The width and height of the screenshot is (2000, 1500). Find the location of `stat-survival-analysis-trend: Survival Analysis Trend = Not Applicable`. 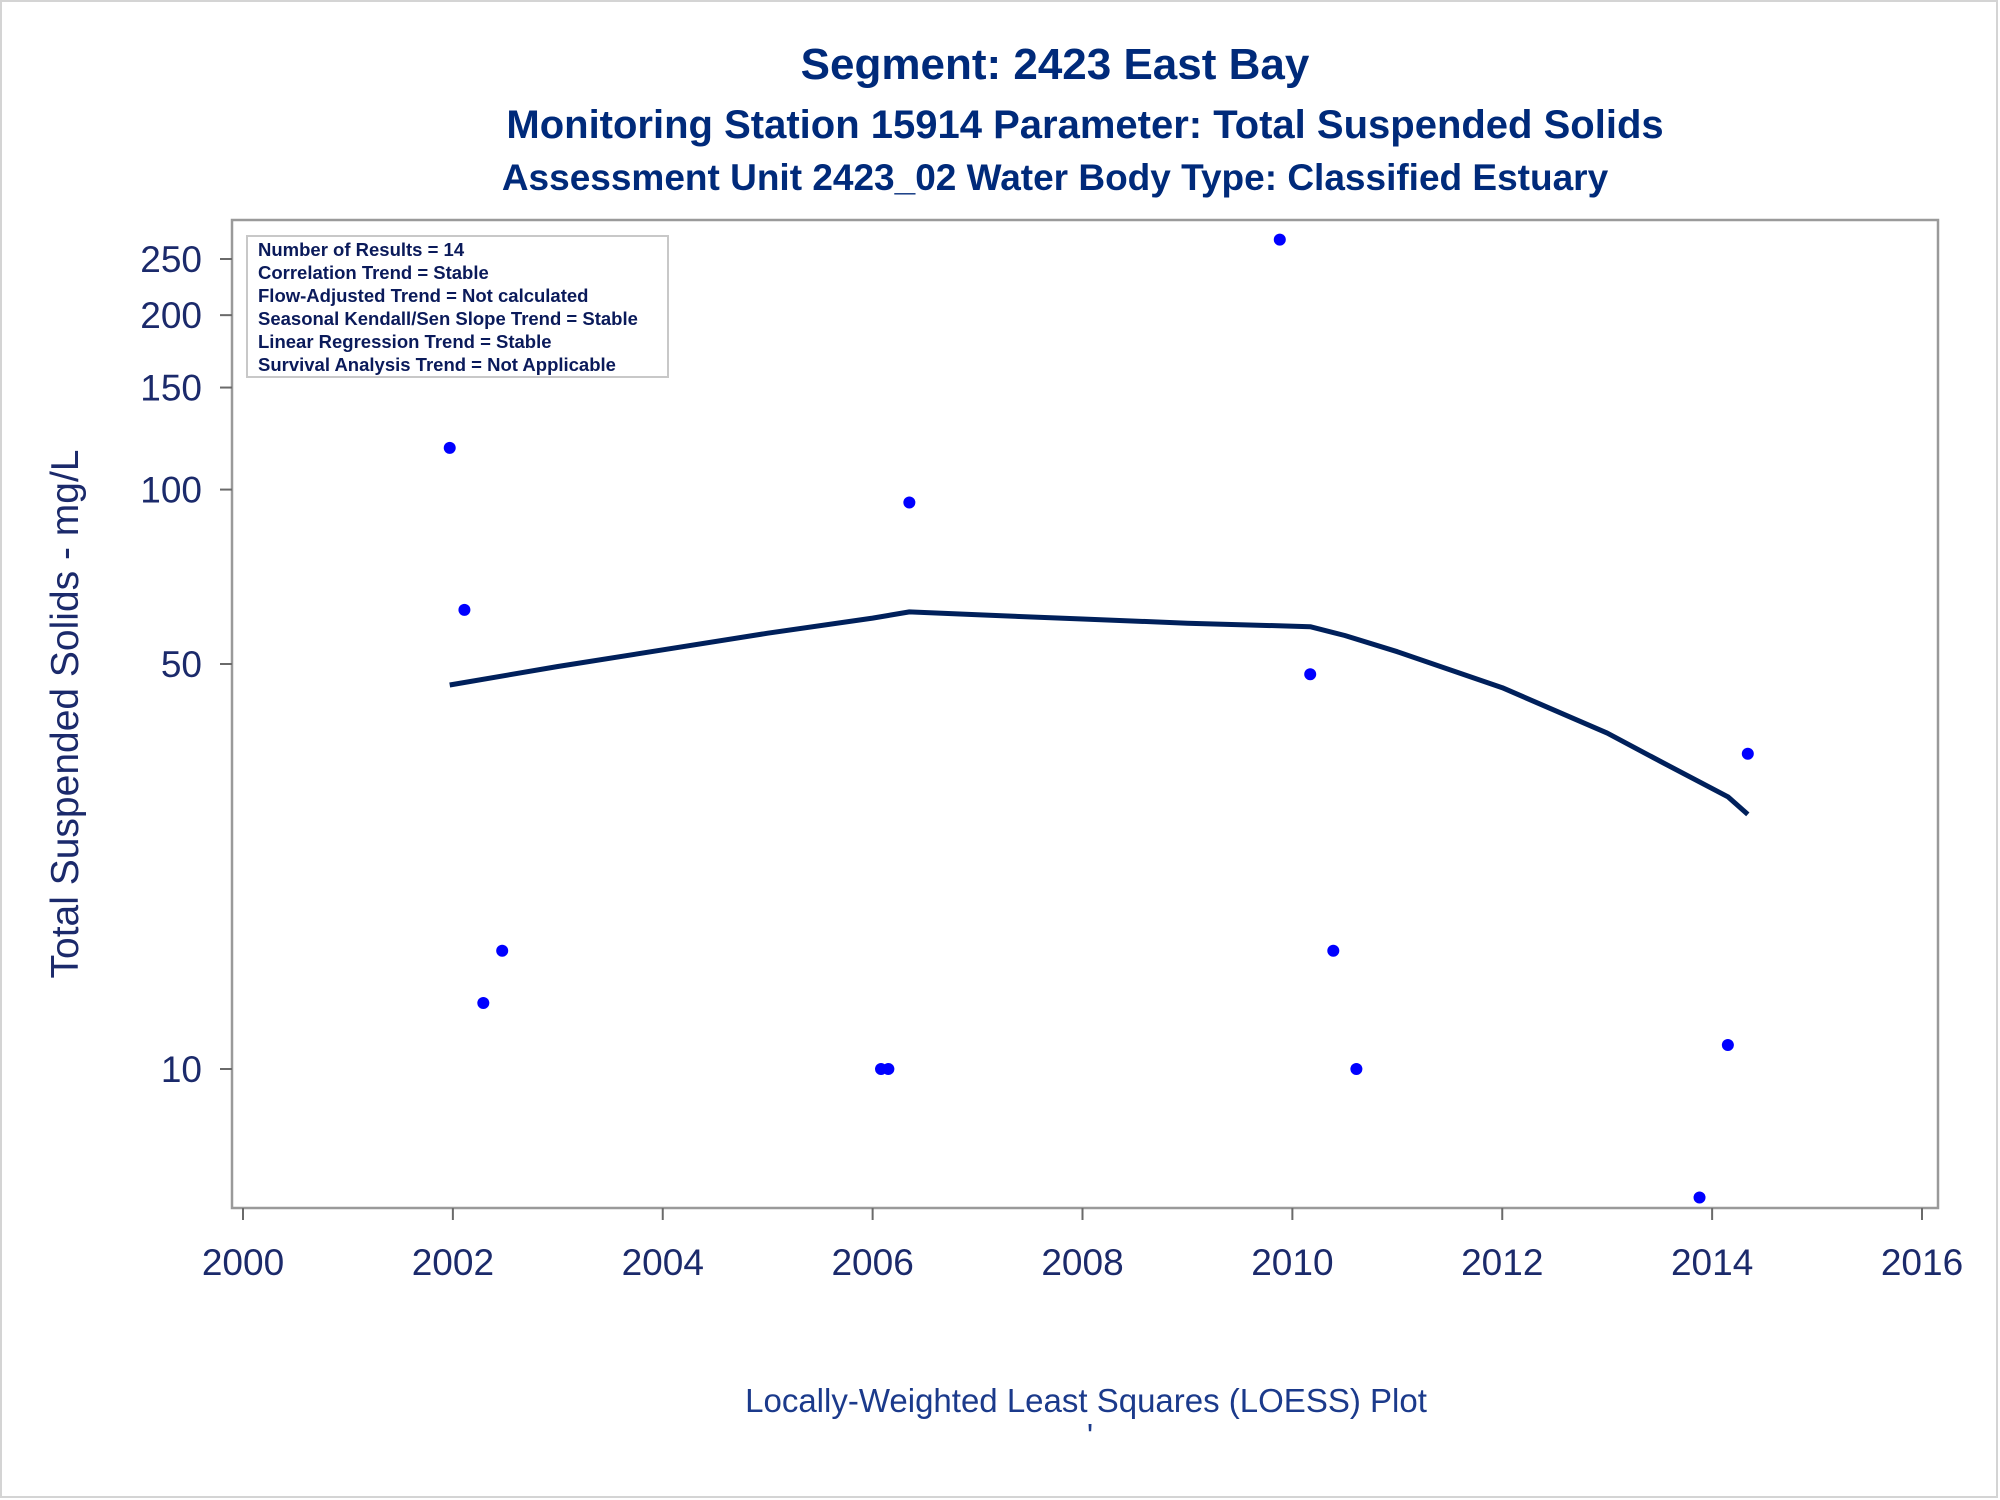

stat-survival-analysis-trend: Survival Analysis Trend = Not Applicable is located at coordinates (437, 364).